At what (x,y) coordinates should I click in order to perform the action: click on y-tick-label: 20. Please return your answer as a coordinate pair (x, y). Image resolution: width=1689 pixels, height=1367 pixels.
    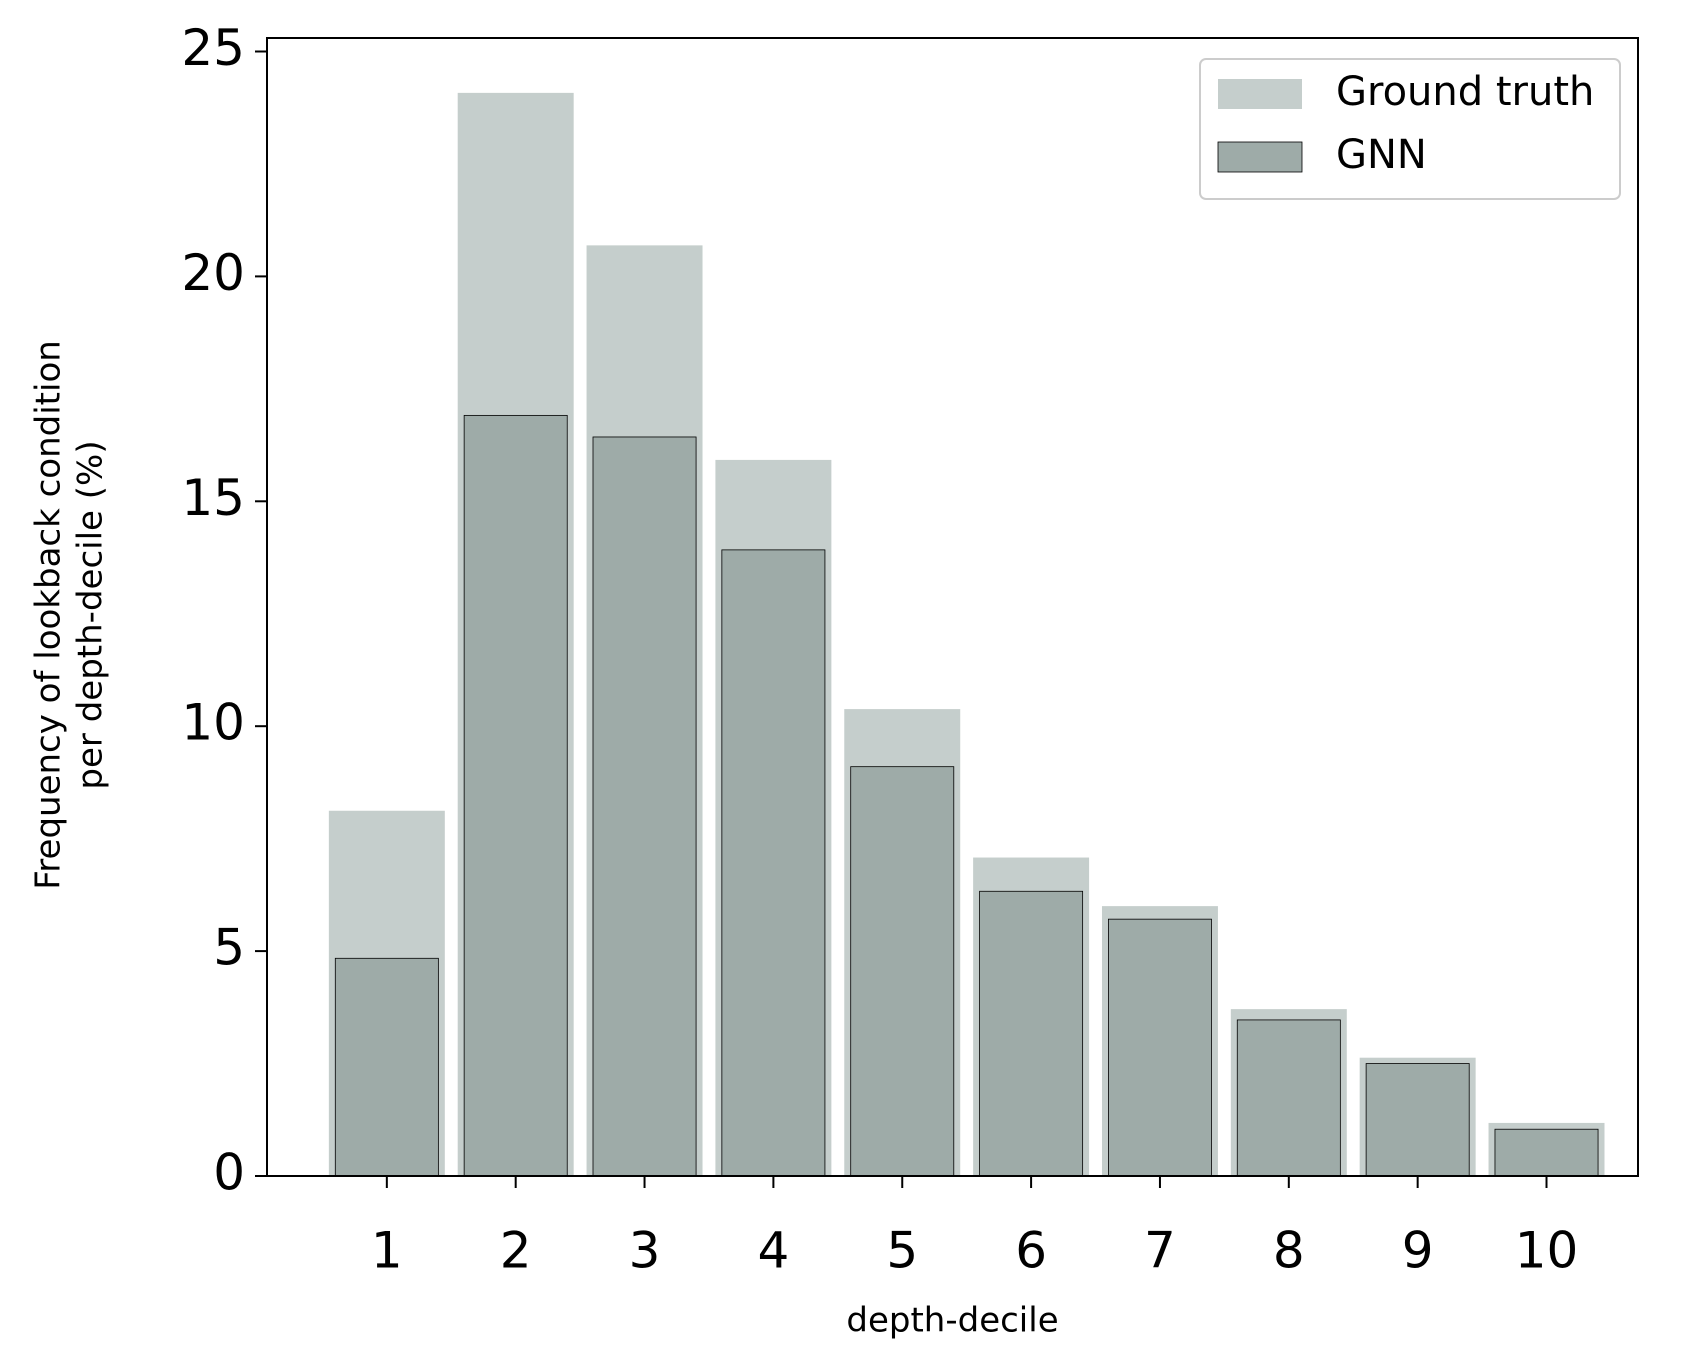
    Looking at the image, I should click on (213, 273).